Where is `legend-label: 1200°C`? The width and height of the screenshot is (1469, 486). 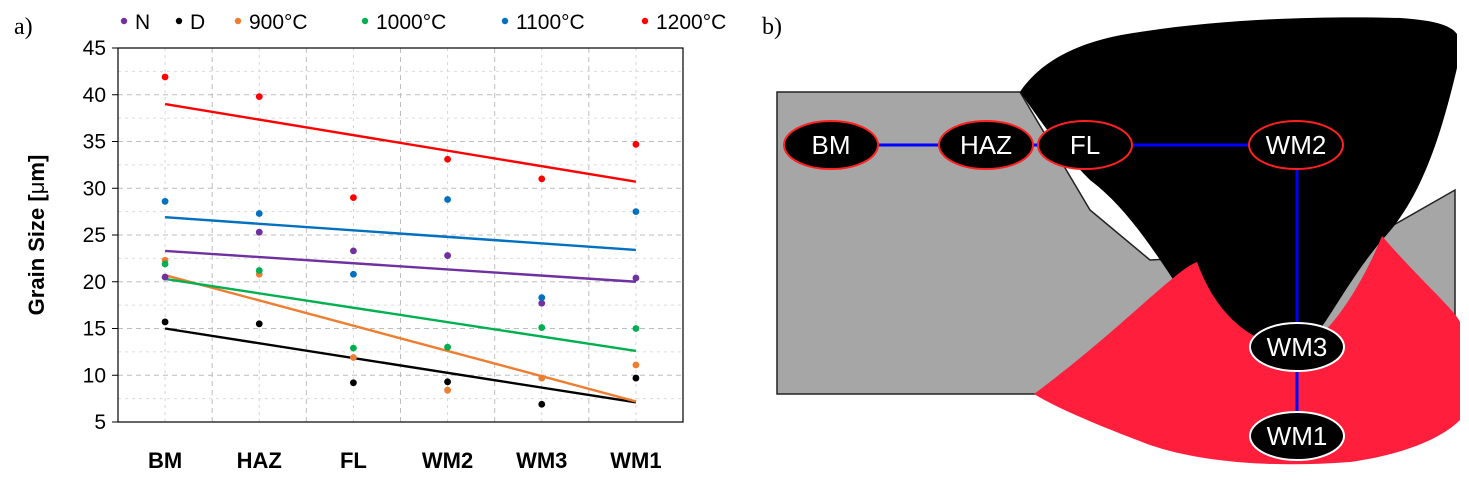 legend-label: 1200°C is located at coordinates (691, 22).